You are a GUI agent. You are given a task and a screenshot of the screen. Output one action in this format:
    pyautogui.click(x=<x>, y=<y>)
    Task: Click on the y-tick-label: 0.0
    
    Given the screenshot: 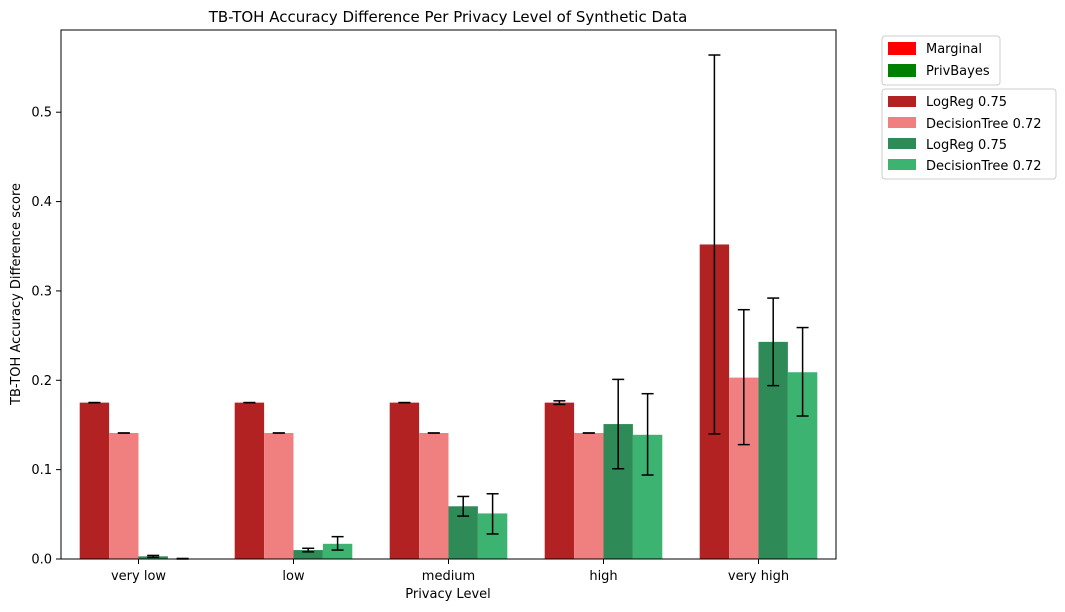 What is the action you would take?
    pyautogui.click(x=41, y=560)
    